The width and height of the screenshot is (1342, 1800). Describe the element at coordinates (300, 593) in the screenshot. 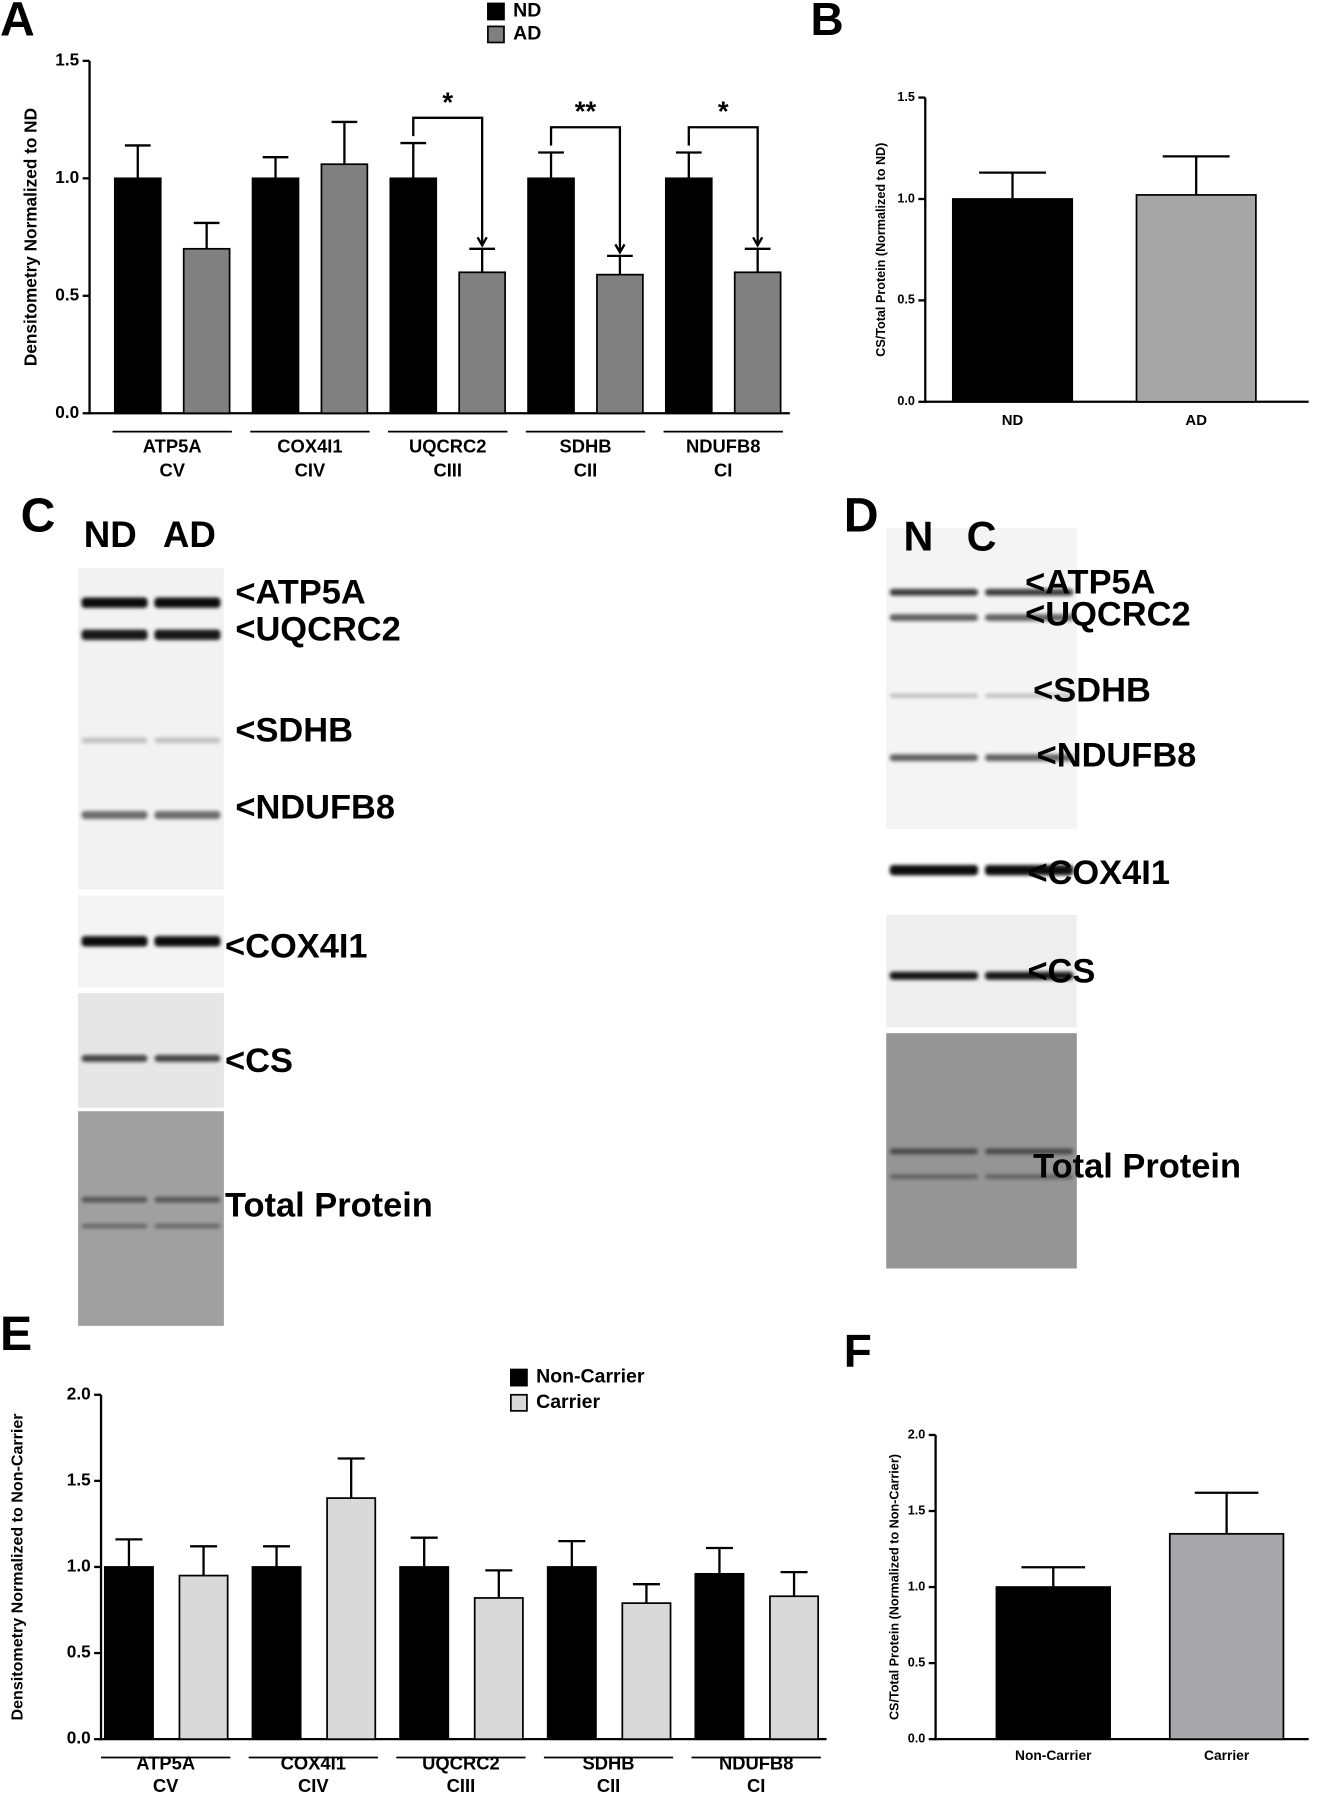

I see `band-label: <ATP5A` at that location.